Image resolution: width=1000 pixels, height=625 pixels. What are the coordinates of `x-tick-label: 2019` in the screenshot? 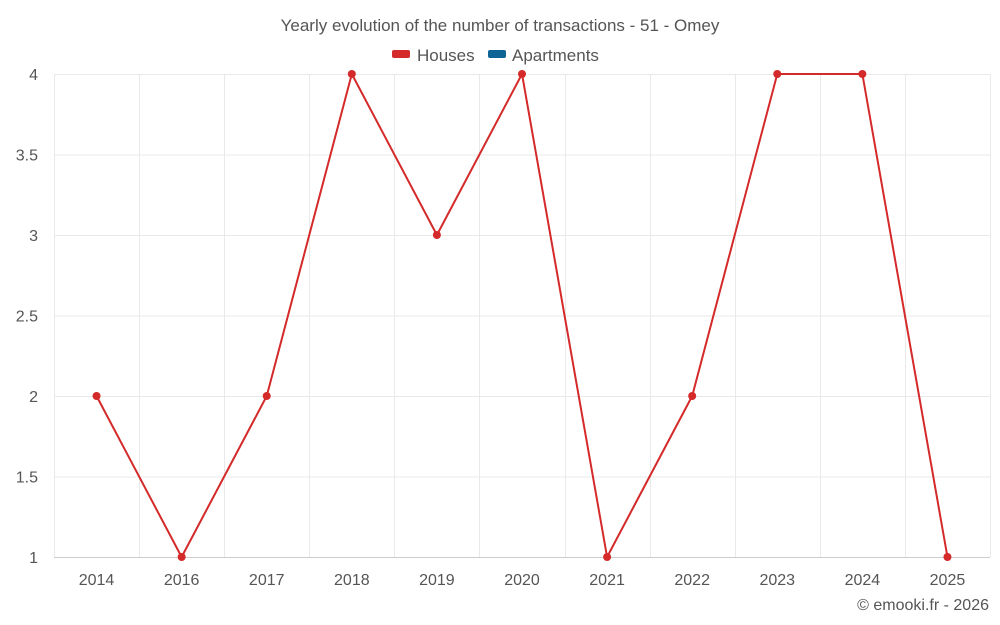 It's located at (437, 580).